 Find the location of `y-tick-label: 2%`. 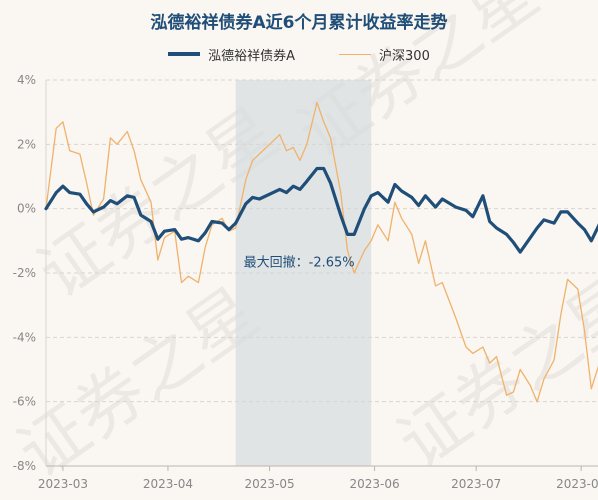

y-tick-label: 2% is located at coordinates (26, 144).